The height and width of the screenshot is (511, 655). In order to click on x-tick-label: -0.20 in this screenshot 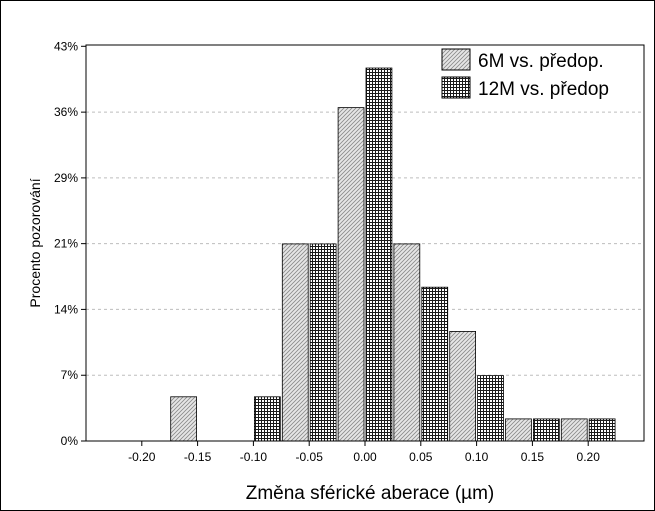, I will do `click(142, 457)`.